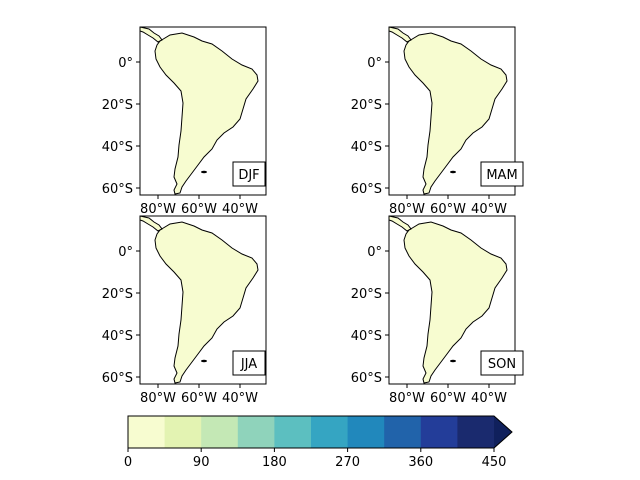 This screenshot has width=640, height=480. I want to click on season-label-text: MAM, so click(501, 175).